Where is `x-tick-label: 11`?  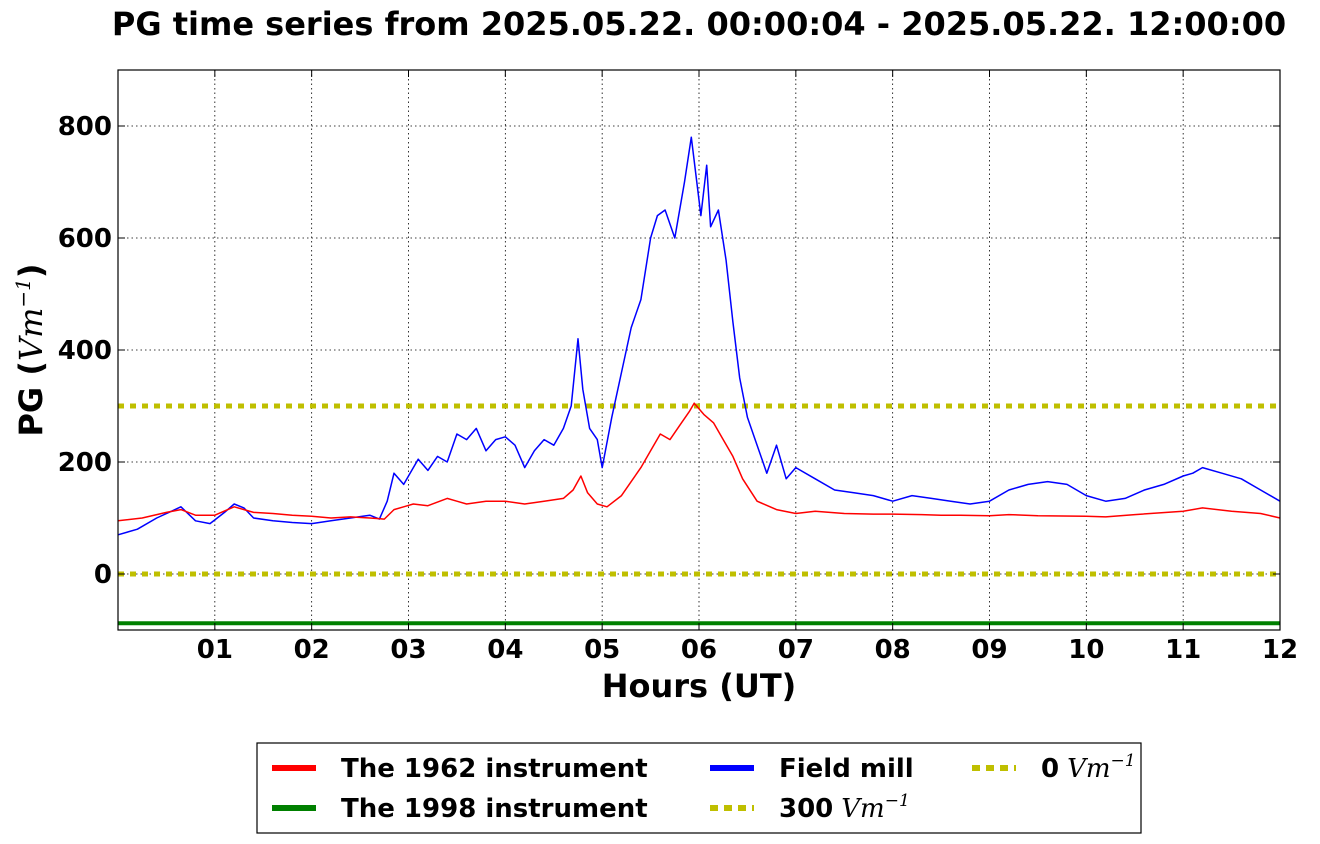
x-tick-label: 11 is located at coordinates (1183, 650).